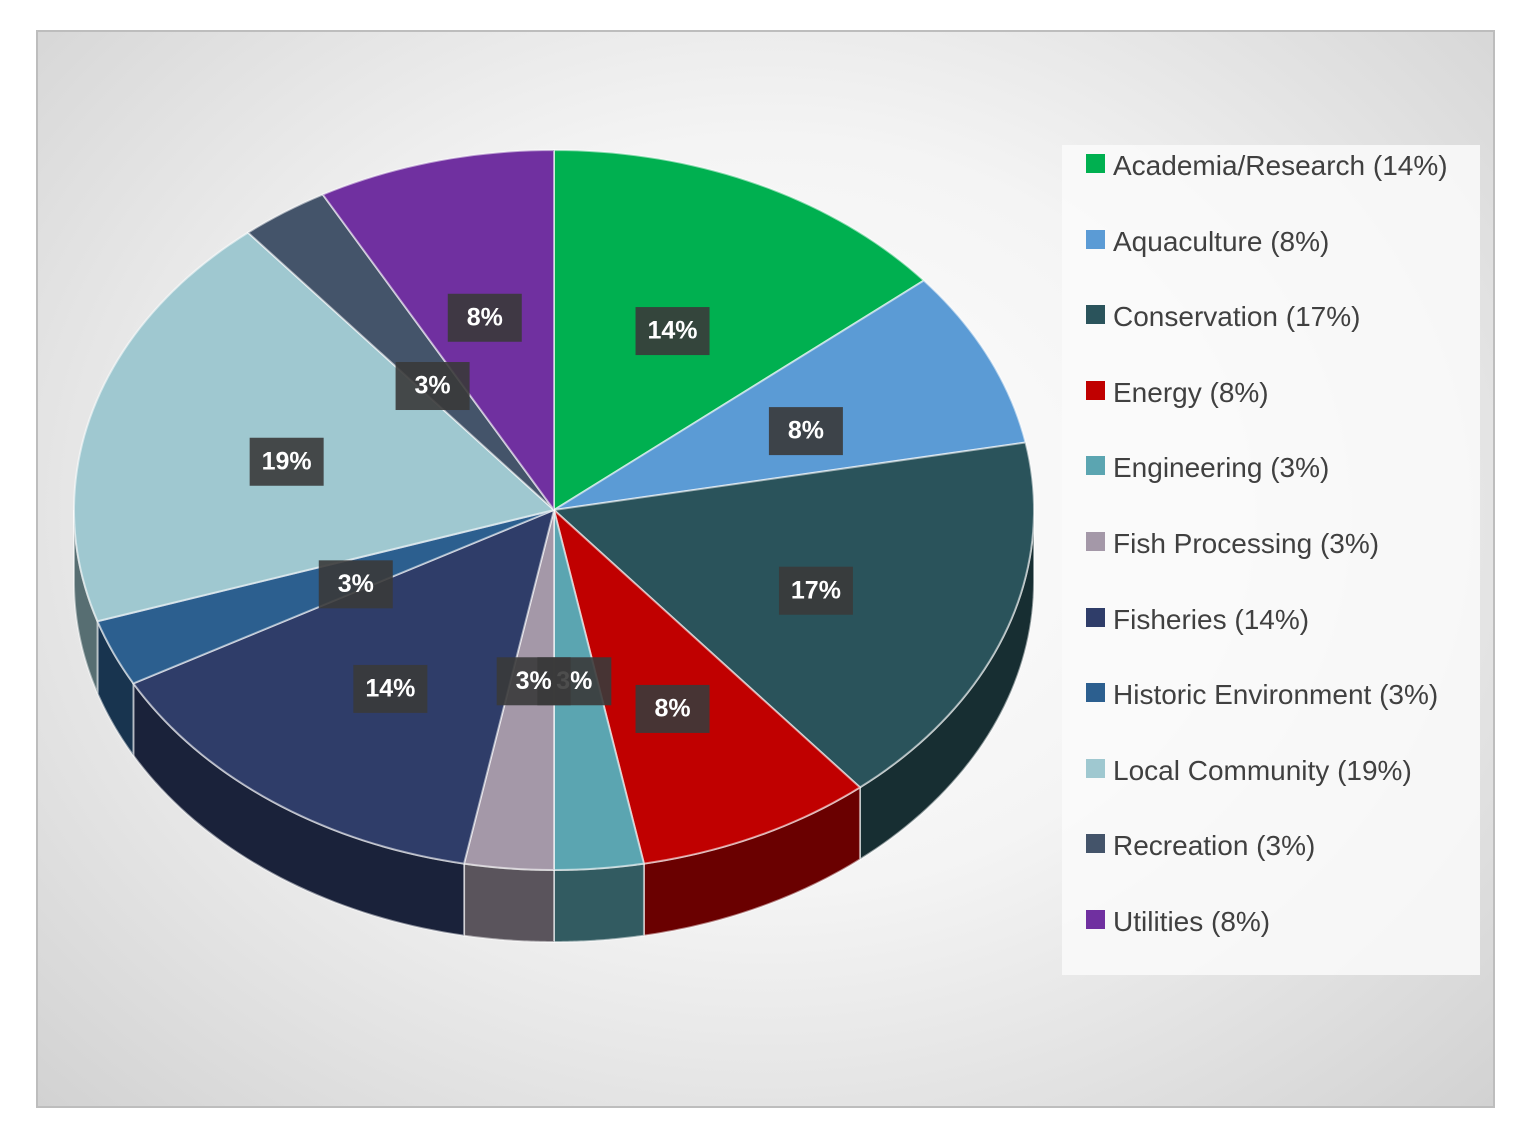 The width and height of the screenshot is (1518, 1122). Describe the element at coordinates (1221, 241) in the screenshot. I see `legend-label: Aquaculture (8%)` at that location.